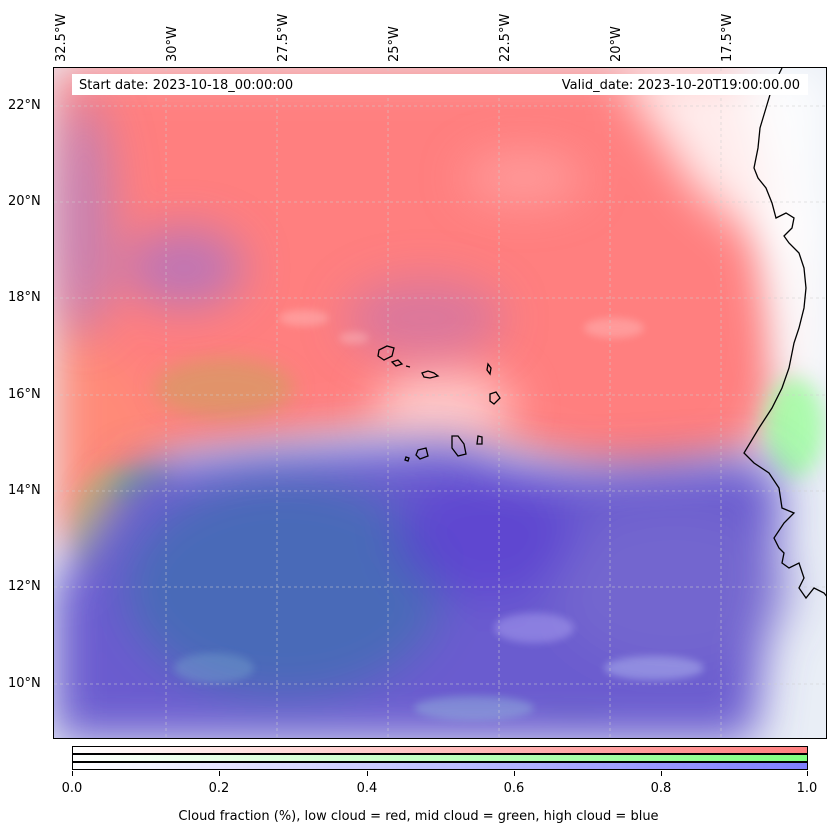 This screenshot has height=836, width=837. What do you see at coordinates (72, 788) in the screenshot?
I see `colorbar-tick-label: 0.0` at bounding box center [72, 788].